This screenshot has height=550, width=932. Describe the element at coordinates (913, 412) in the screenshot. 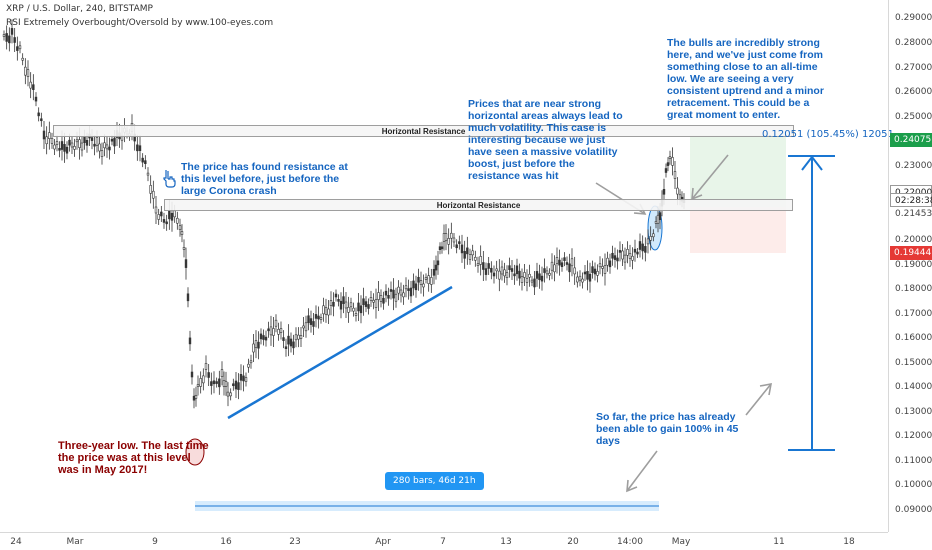

I see `price-tick: 0.13000` at that location.